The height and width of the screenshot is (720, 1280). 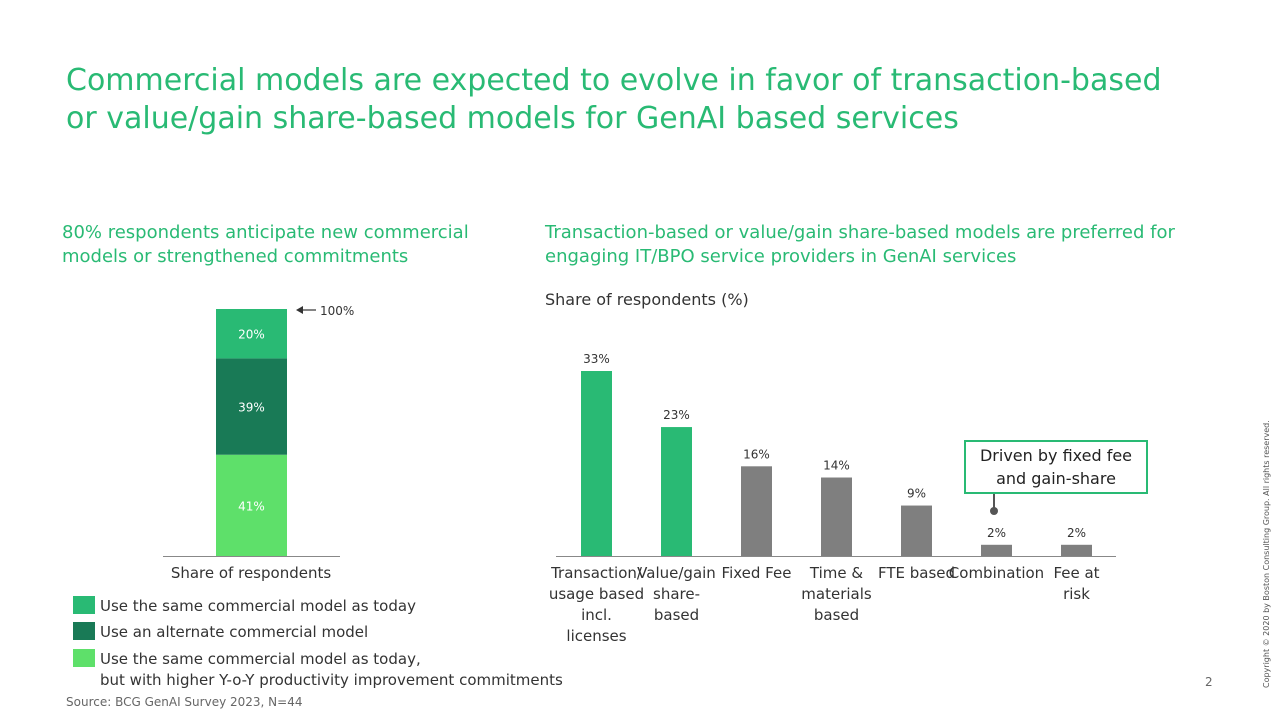 What do you see at coordinates (258, 606) in the screenshot?
I see `legend-label: Use the same commercial model as today` at bounding box center [258, 606].